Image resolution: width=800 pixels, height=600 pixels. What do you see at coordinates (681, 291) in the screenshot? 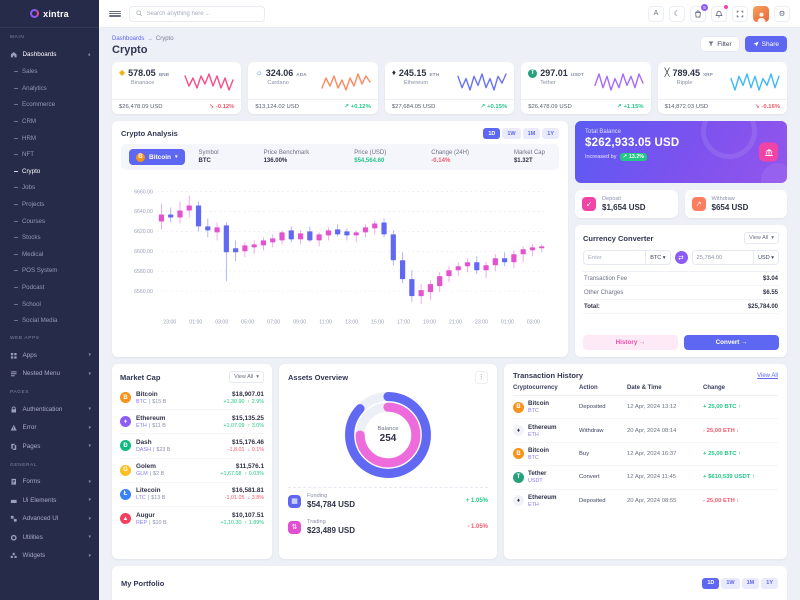
I see `currency-converter-card: Currency Converter View All ▾ BTC ▾` at bounding box center [681, 291].